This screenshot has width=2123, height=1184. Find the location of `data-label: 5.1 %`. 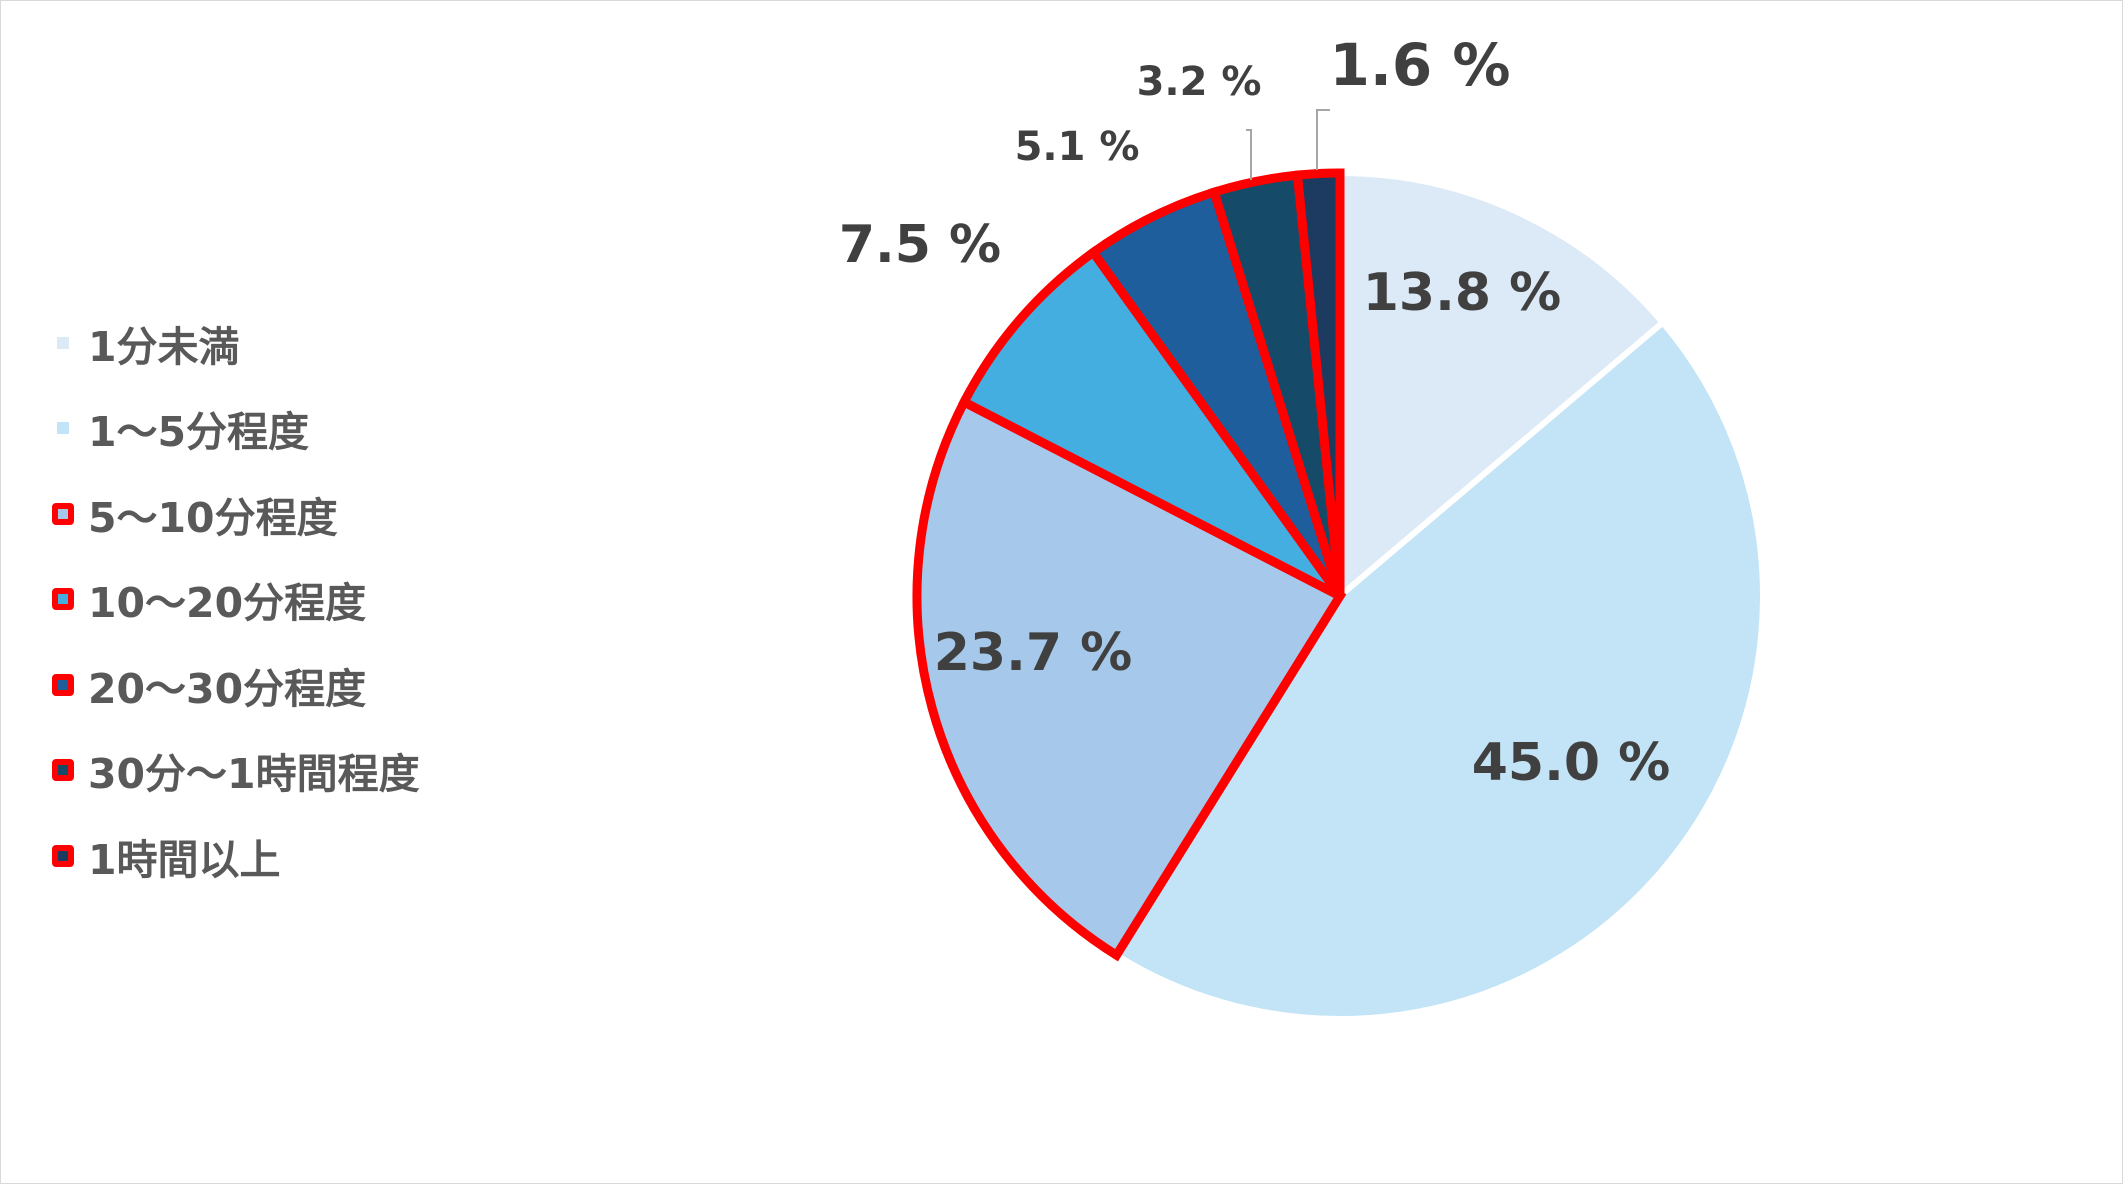

data-label: 5.1 % is located at coordinates (1077, 147).